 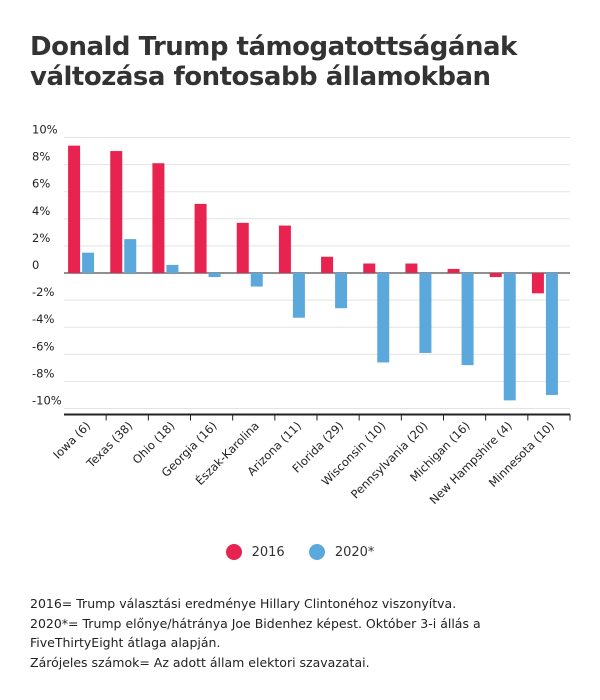 I want to click on y-tick-label: 4%, so click(x=41, y=211).